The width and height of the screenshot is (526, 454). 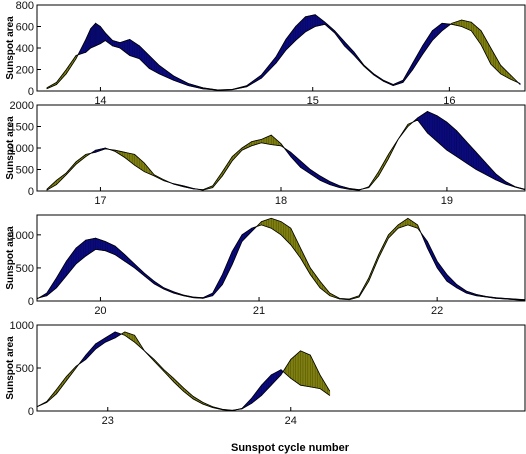 I want to click on cycle-label: 21, so click(x=259, y=311).